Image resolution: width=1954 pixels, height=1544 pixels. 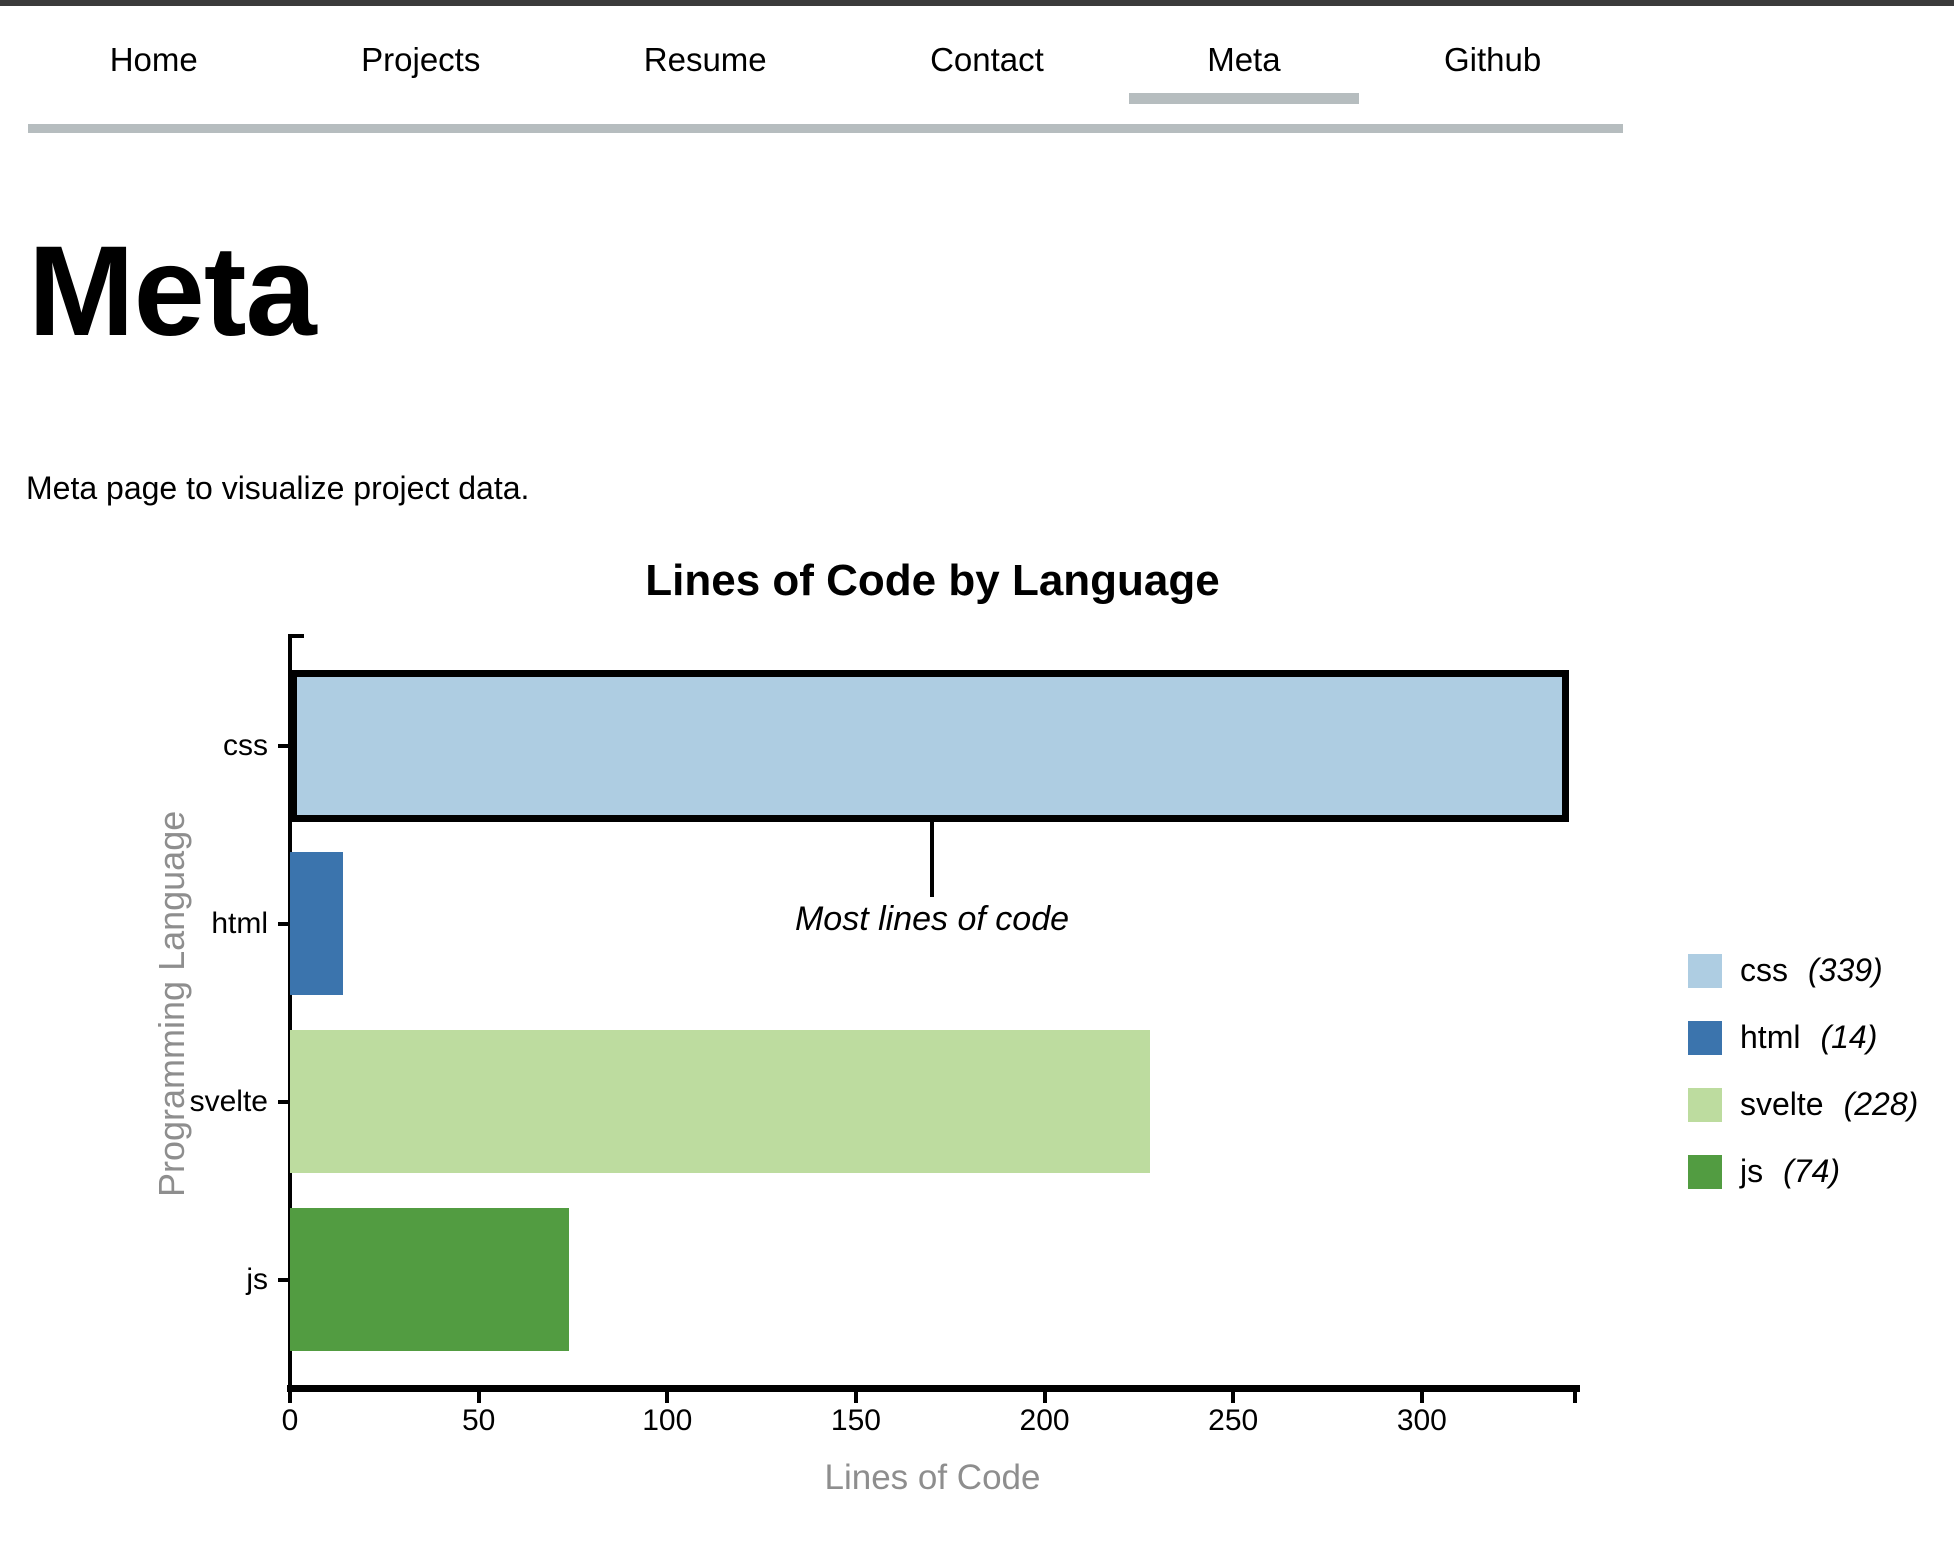 What do you see at coordinates (855, 1420) in the screenshot?
I see `x-tick-label-150: 150` at bounding box center [855, 1420].